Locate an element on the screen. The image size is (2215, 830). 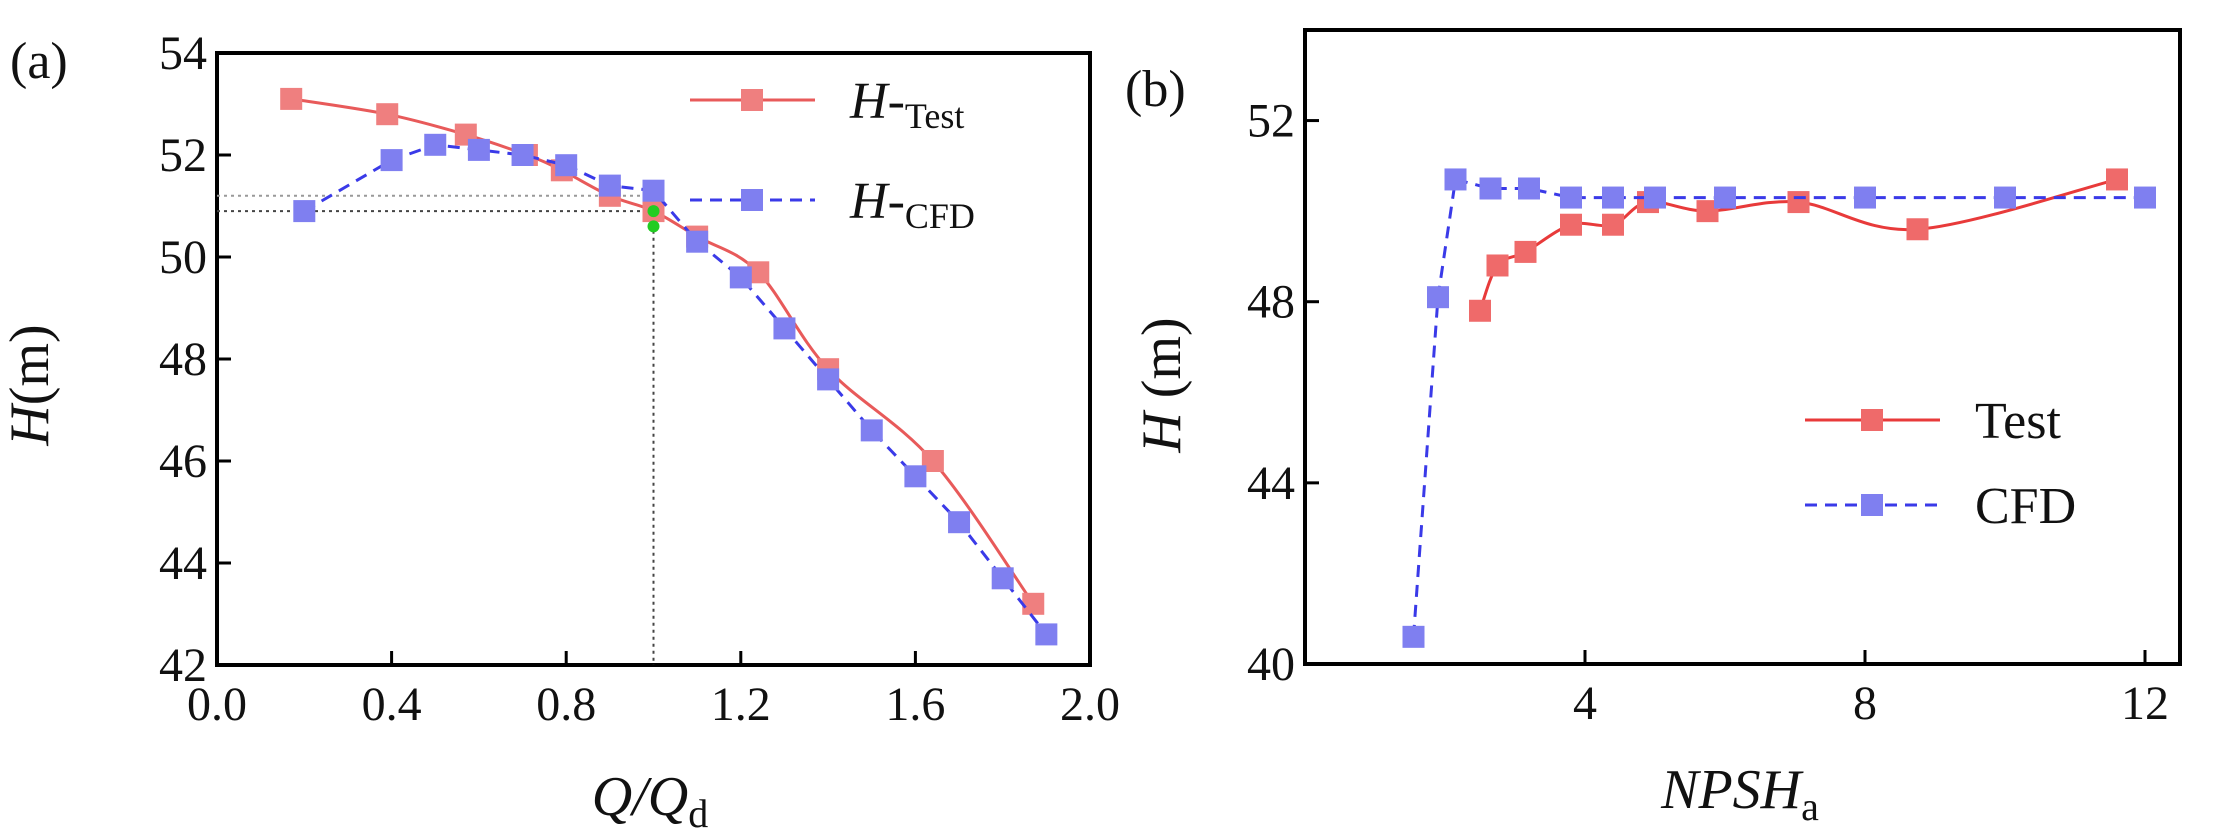
panel-b-x-axis-main: NPSH is located at coordinates (1732, 790).